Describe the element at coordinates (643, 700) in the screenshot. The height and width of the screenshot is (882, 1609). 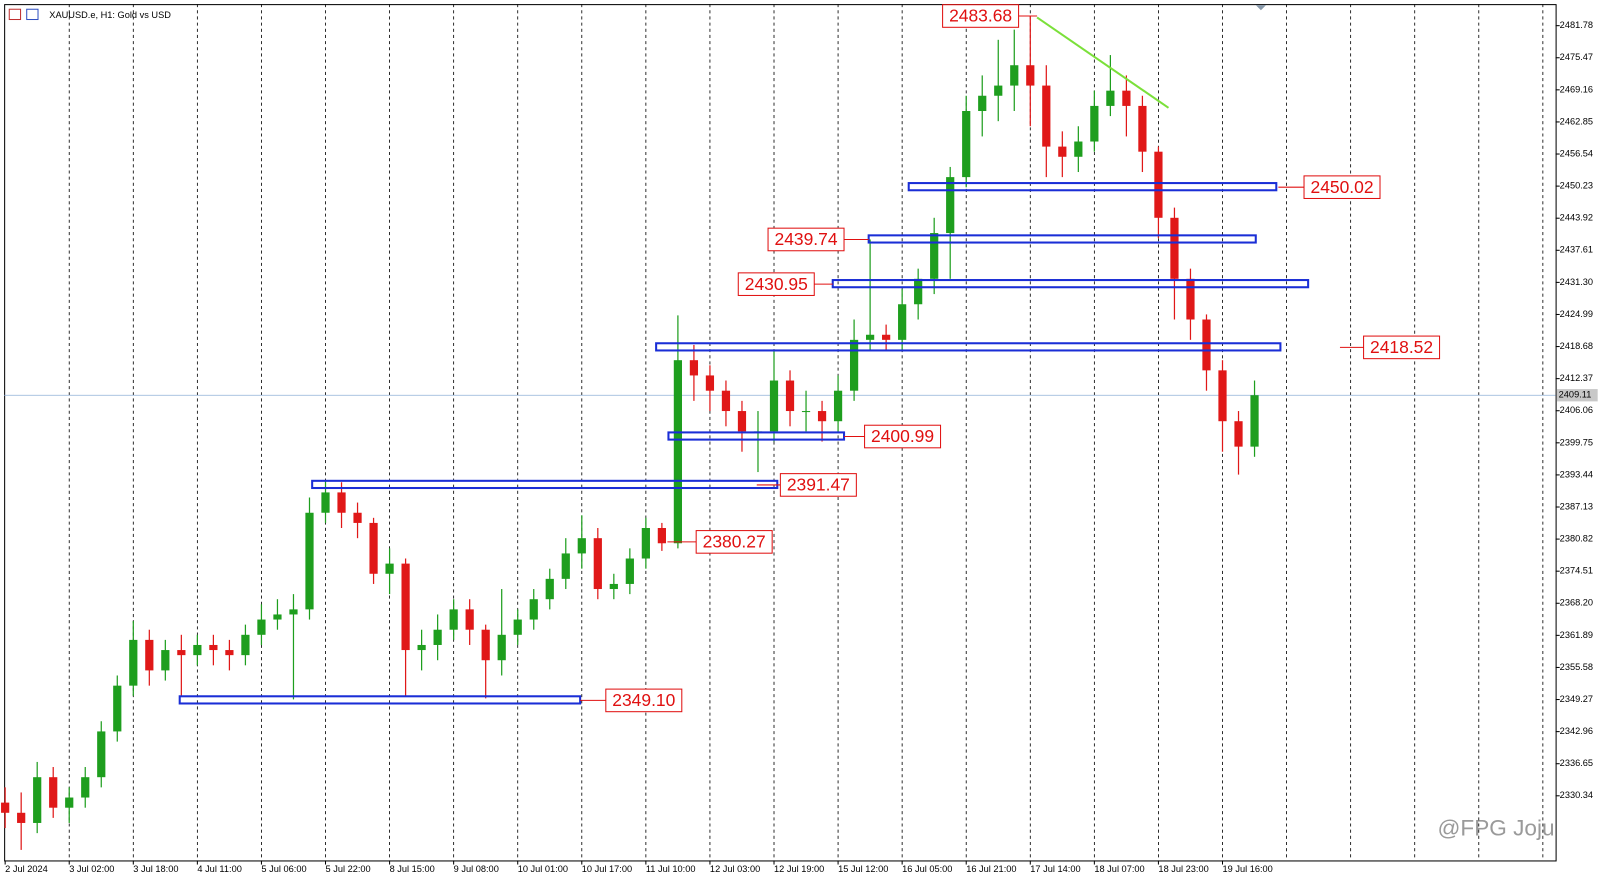
I see `level-label: 2349.10` at that location.